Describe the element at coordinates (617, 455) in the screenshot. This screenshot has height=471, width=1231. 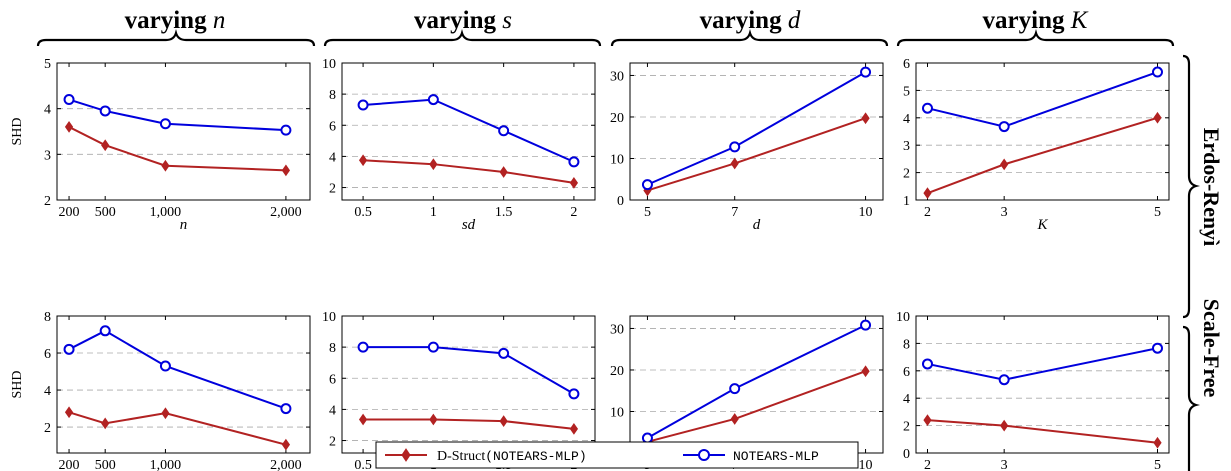
I see `legend: D-Struct(NOTEARS-MLP) NOTEARS-MLP` at that location.